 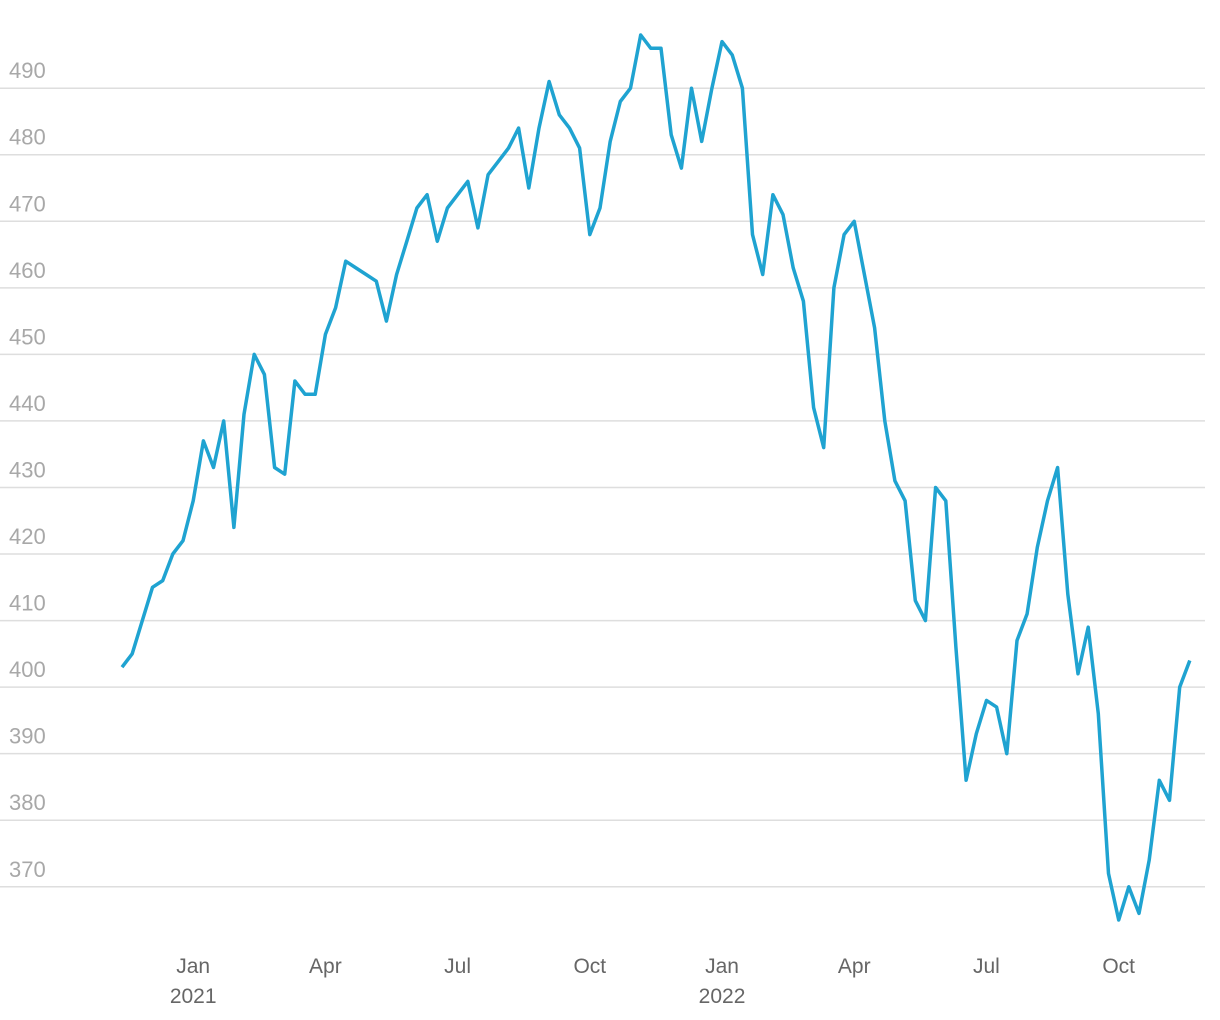 I want to click on y-tick-label: 370, so click(x=27, y=869).